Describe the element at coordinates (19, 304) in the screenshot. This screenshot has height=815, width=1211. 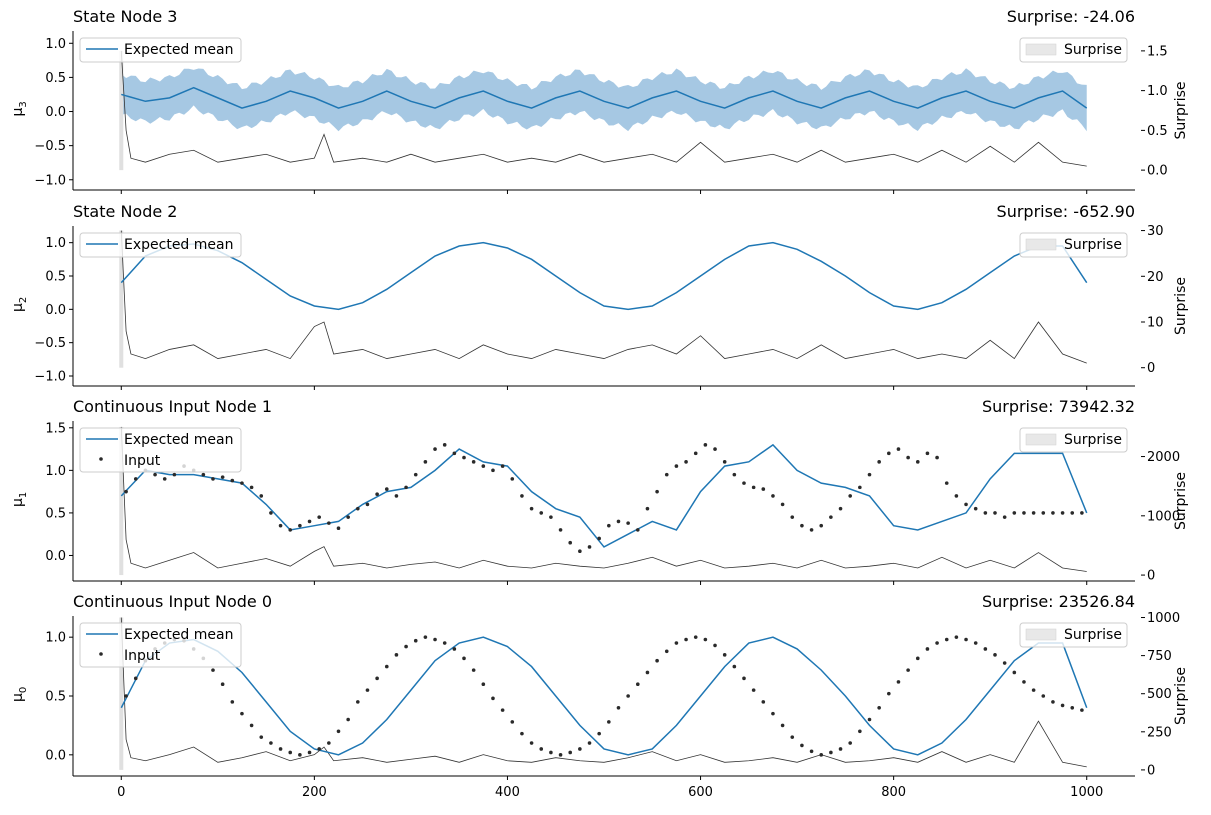
I see `y-axis-label: μ2` at that location.